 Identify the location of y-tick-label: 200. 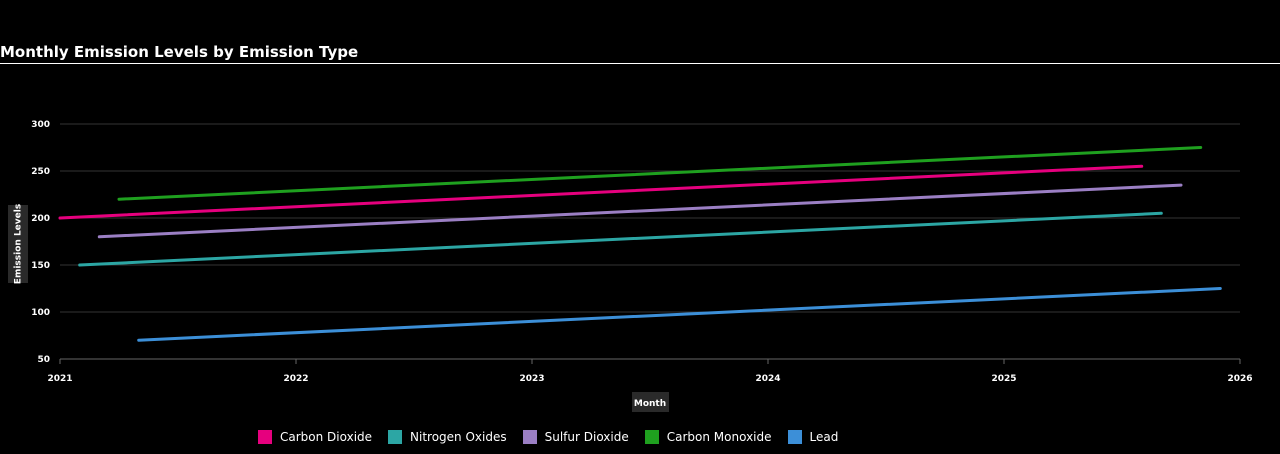
(40, 219).